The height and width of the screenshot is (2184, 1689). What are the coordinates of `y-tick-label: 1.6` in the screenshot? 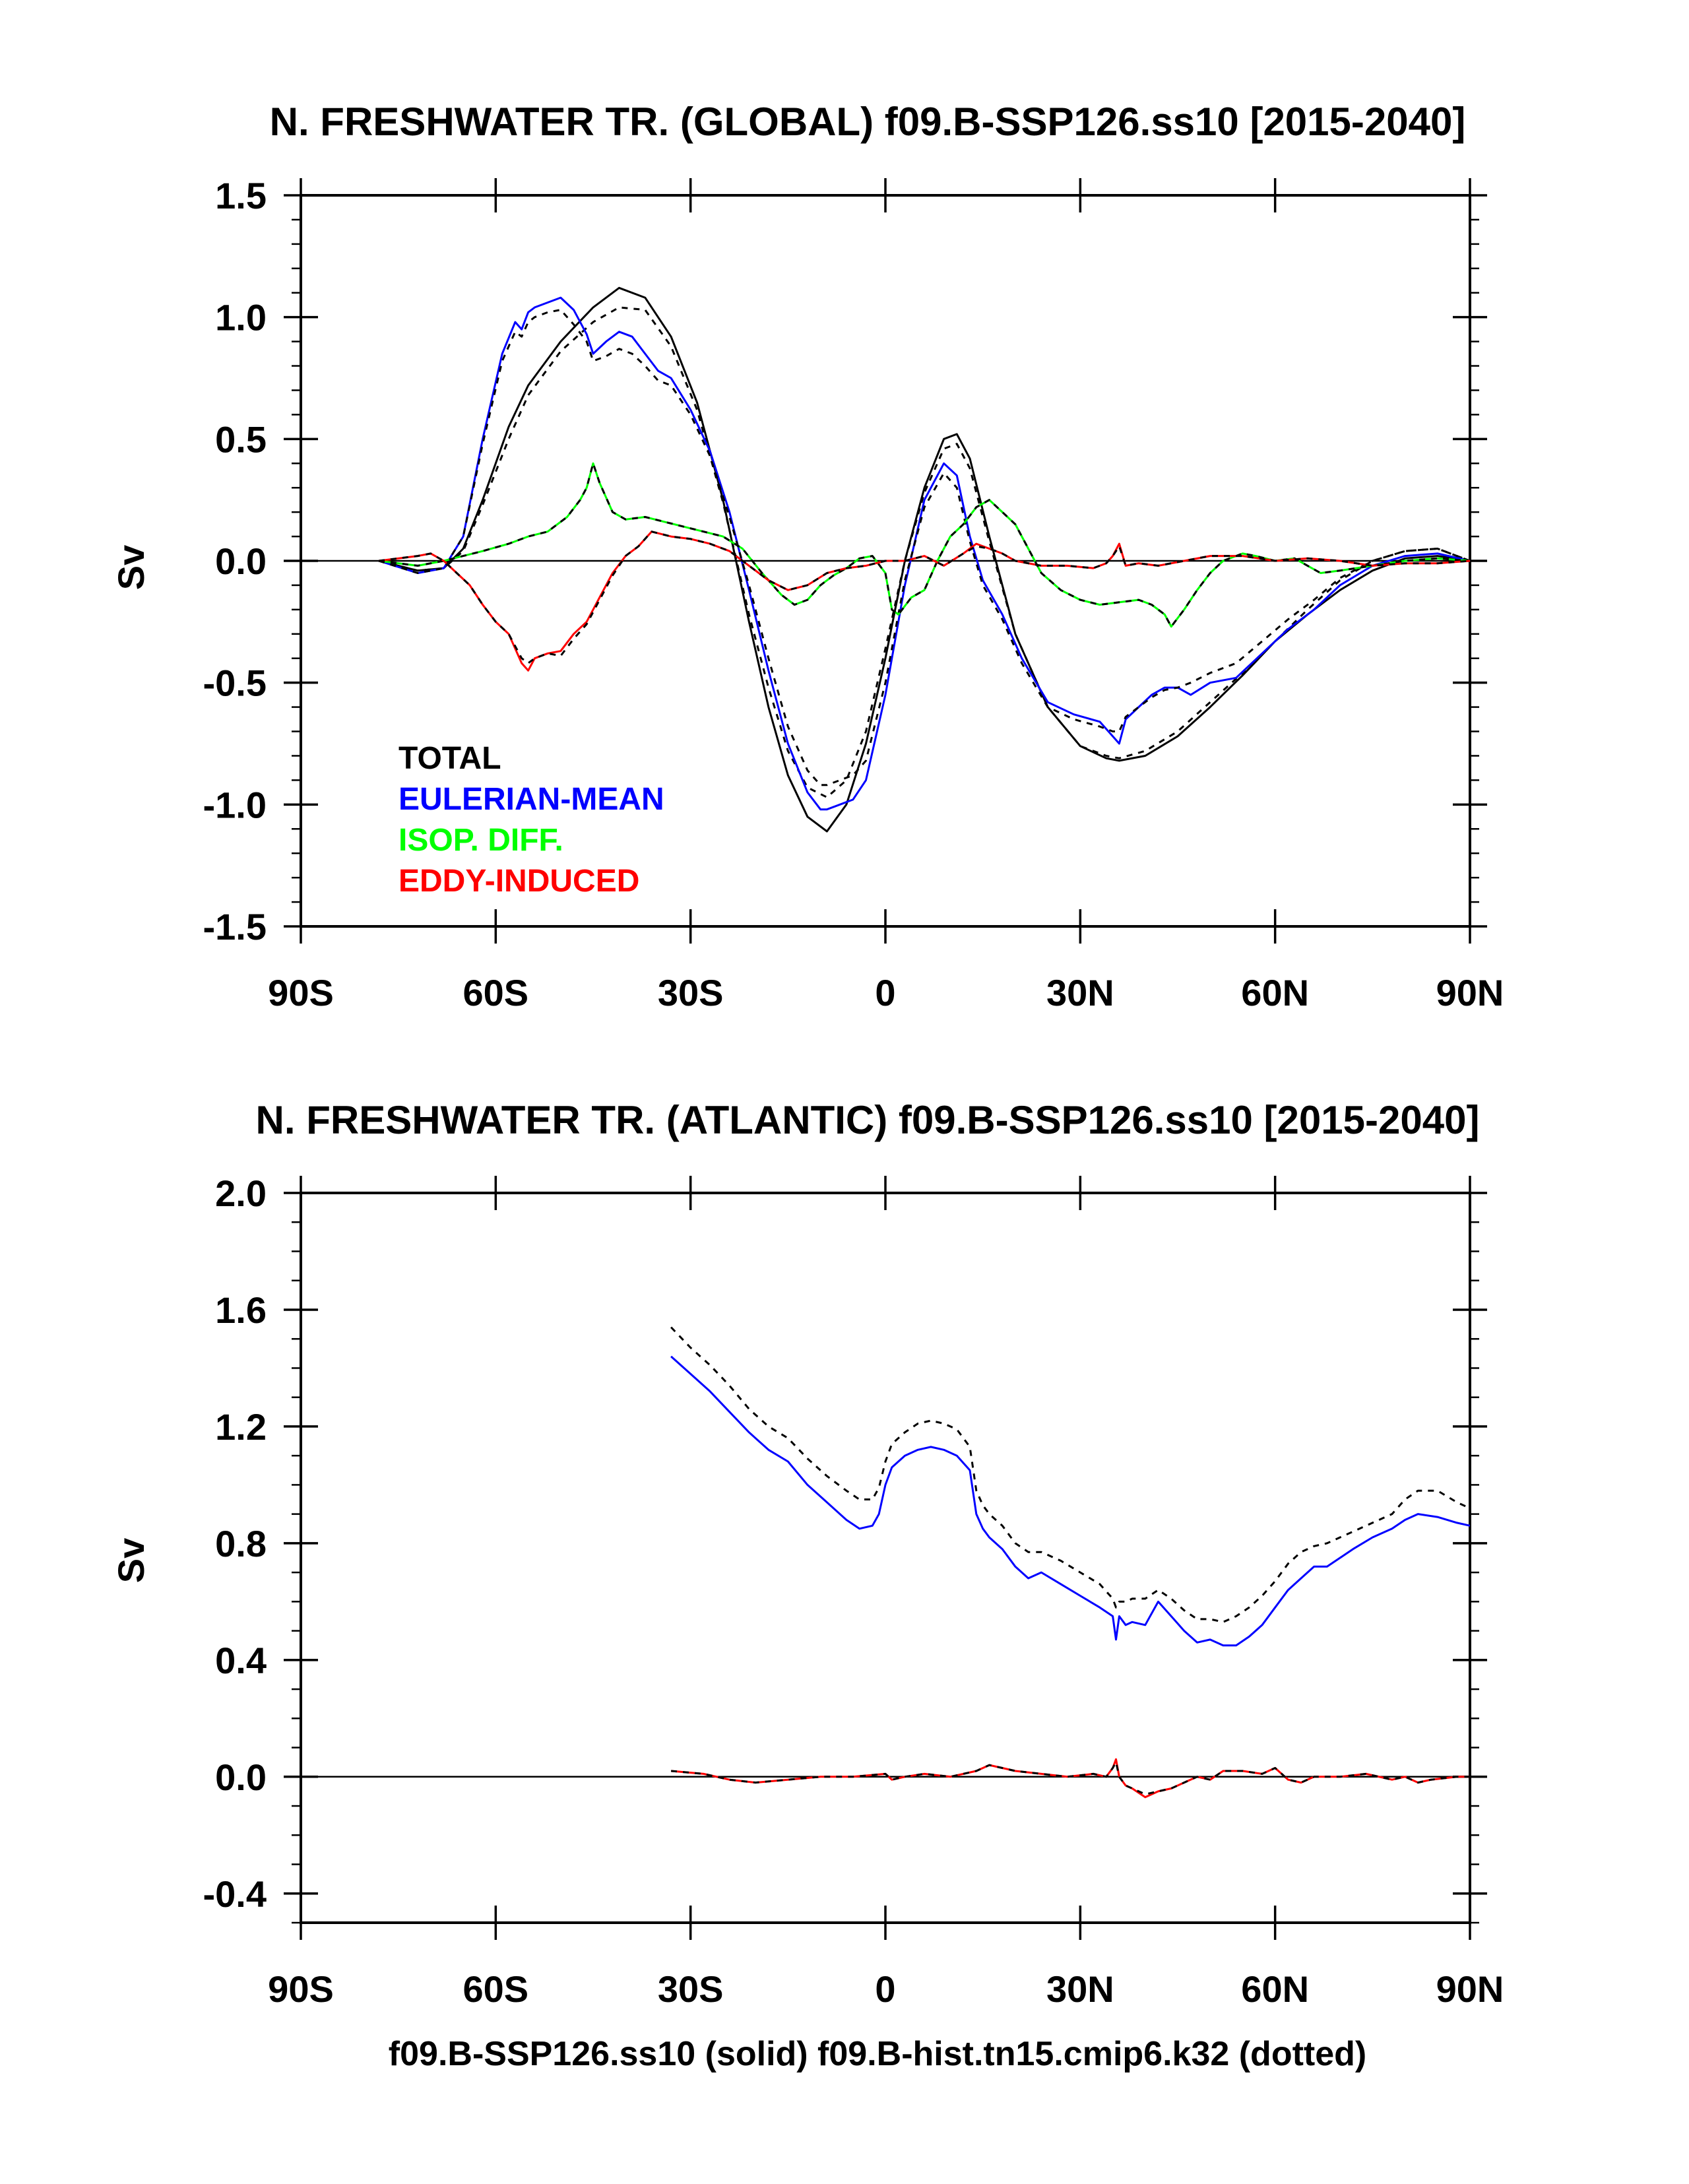 It's located at (241, 1310).